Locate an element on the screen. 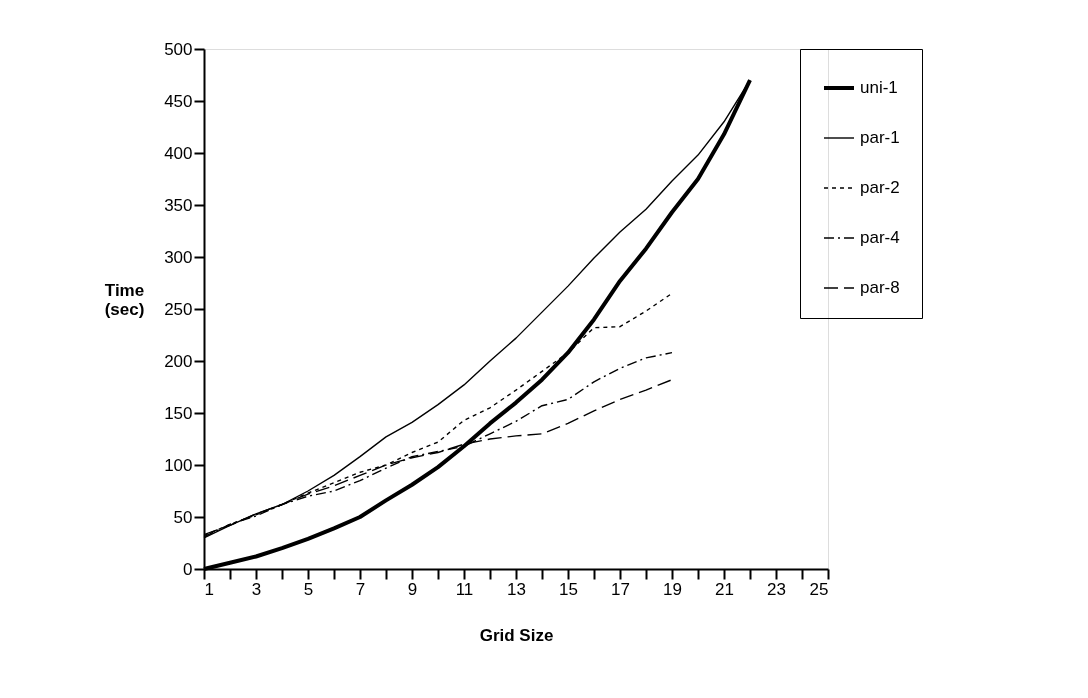 Image resolution: width=1088 pixels, height=698 pixels. y-tick-label: 450 is located at coordinates (178, 101).